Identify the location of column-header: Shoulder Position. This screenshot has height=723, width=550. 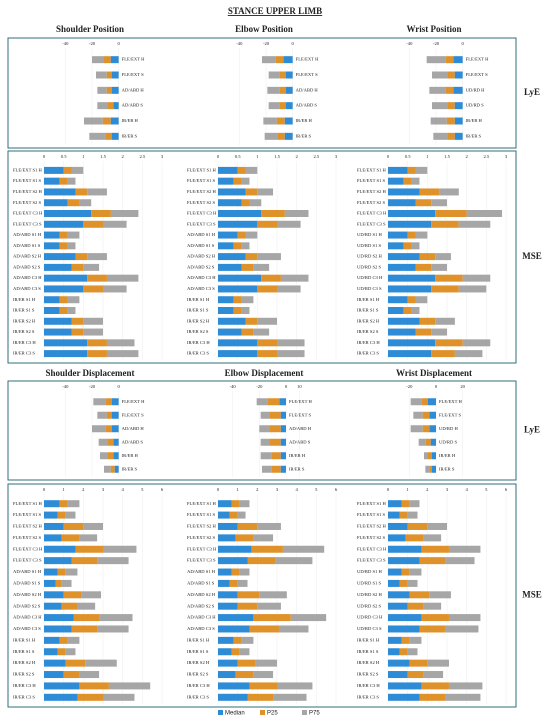
(90, 29).